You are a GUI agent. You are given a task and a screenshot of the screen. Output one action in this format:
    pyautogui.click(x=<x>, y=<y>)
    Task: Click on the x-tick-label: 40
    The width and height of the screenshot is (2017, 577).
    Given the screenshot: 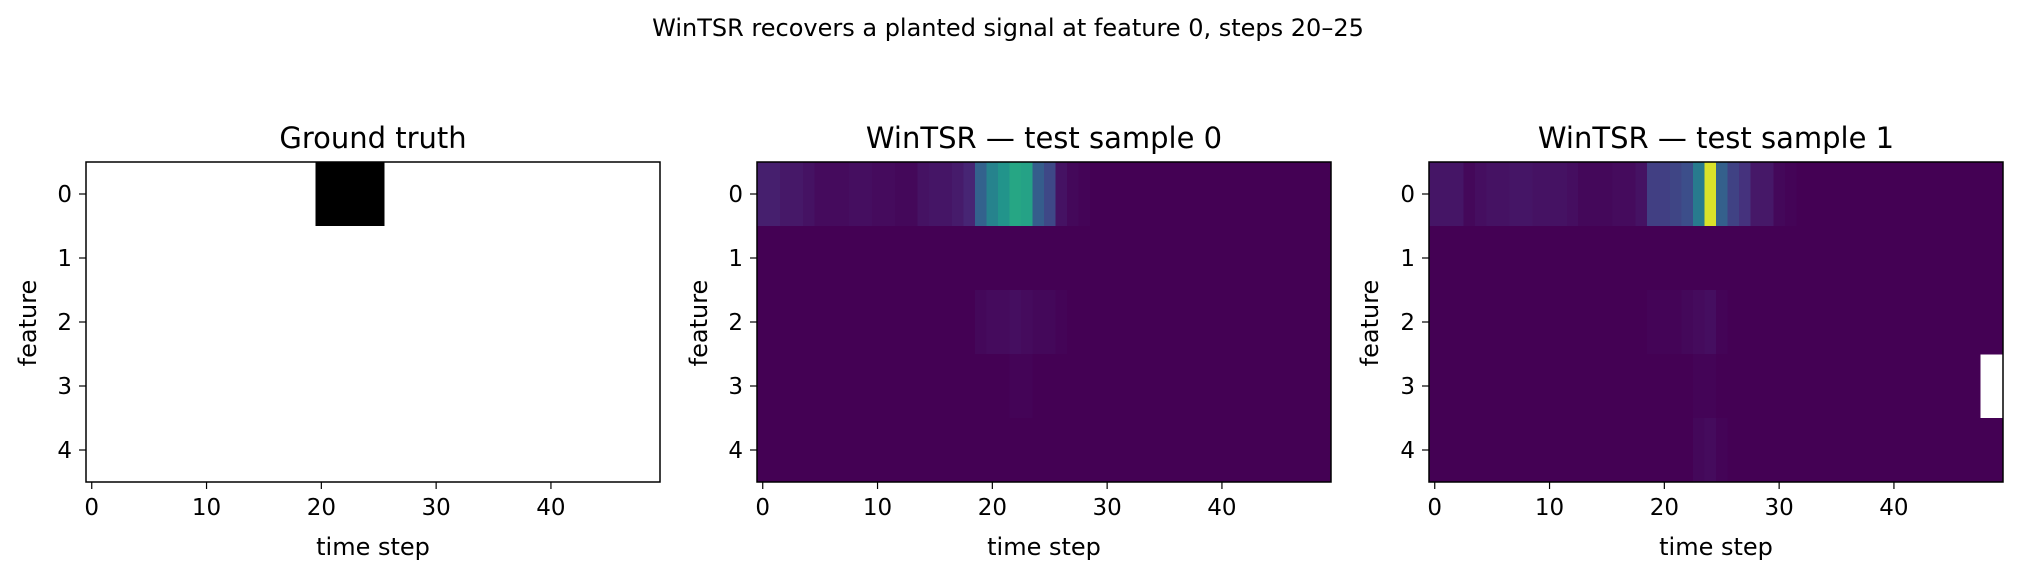 What is the action you would take?
    pyautogui.click(x=1221, y=508)
    